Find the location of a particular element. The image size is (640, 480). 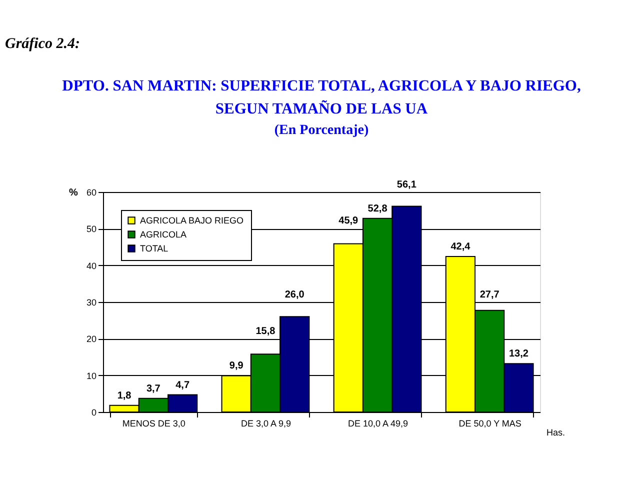

legend-label: AGRICOLA BAJO RIEGO is located at coordinates (192, 221).